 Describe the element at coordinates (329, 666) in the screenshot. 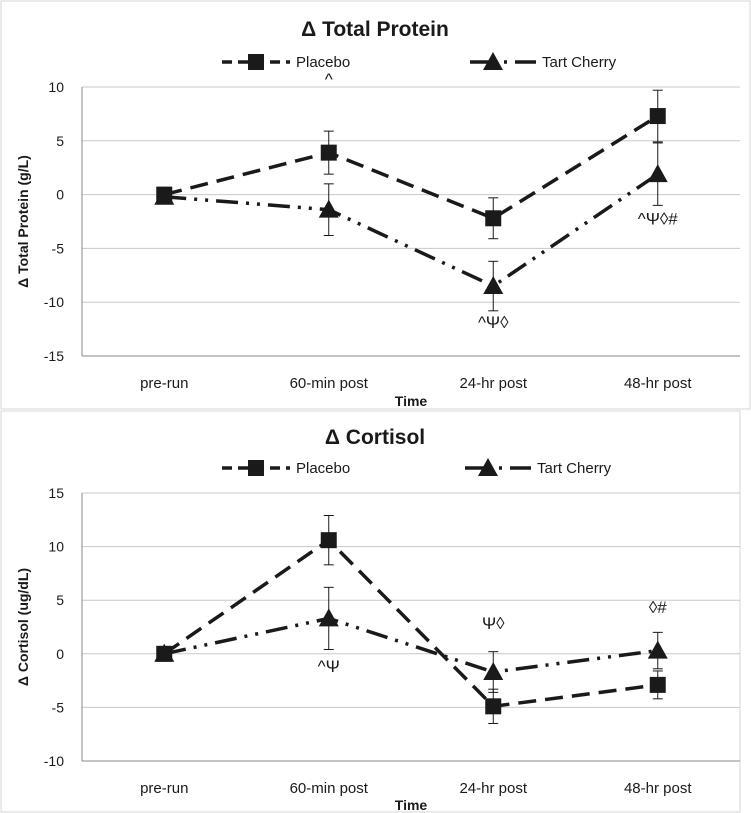

I see `significance-annotation: ^Ψ` at that location.